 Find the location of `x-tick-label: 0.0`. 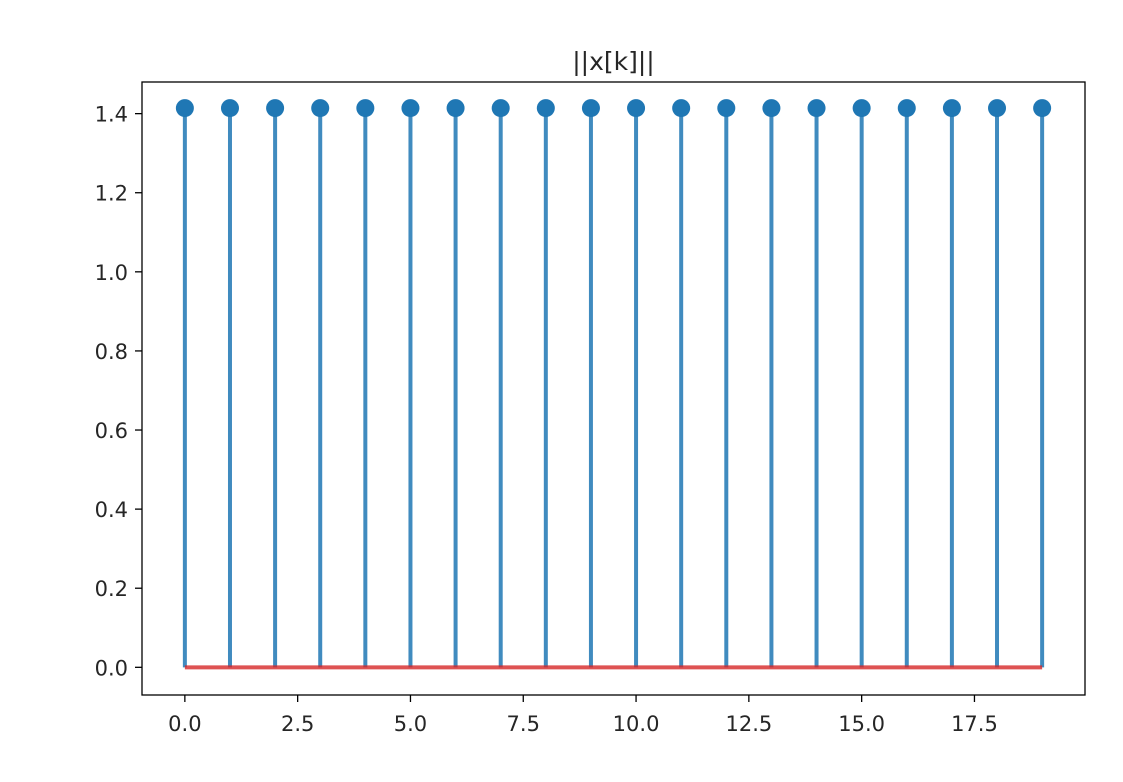

x-tick-label: 0.0 is located at coordinates (184, 724).